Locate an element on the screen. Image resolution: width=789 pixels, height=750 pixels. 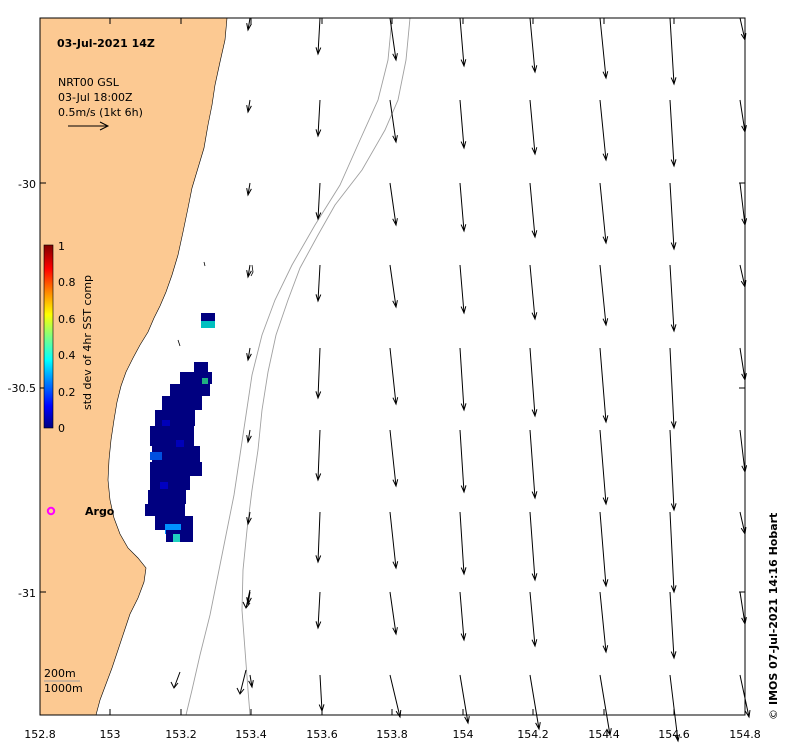
depth-legend: 200m 1000m is located at coordinates (63, 681).